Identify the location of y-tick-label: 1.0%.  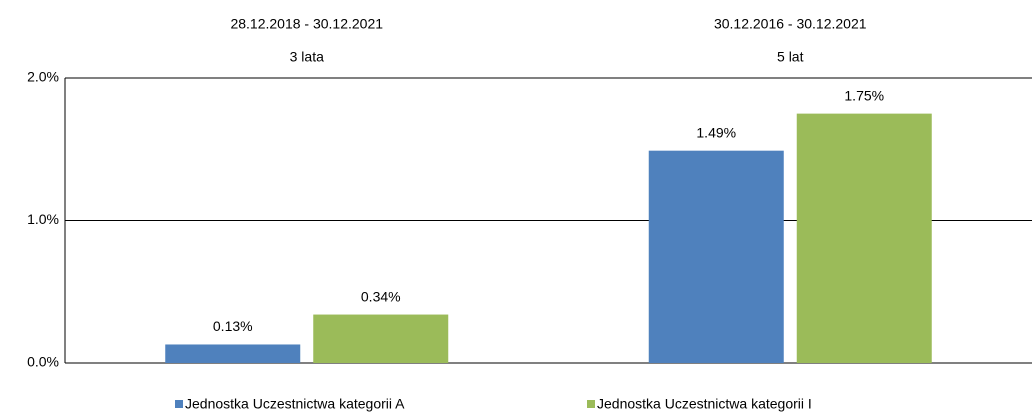
(43, 219).